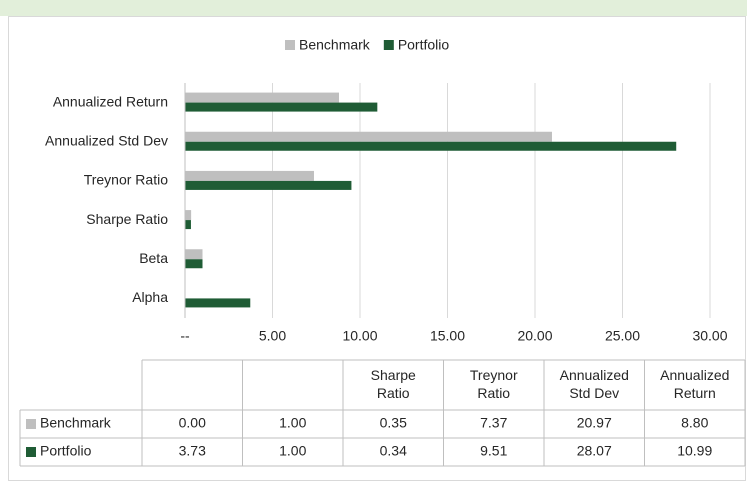 This screenshot has height=482, width=747. I want to click on row-label: Benchmark, so click(76, 423).